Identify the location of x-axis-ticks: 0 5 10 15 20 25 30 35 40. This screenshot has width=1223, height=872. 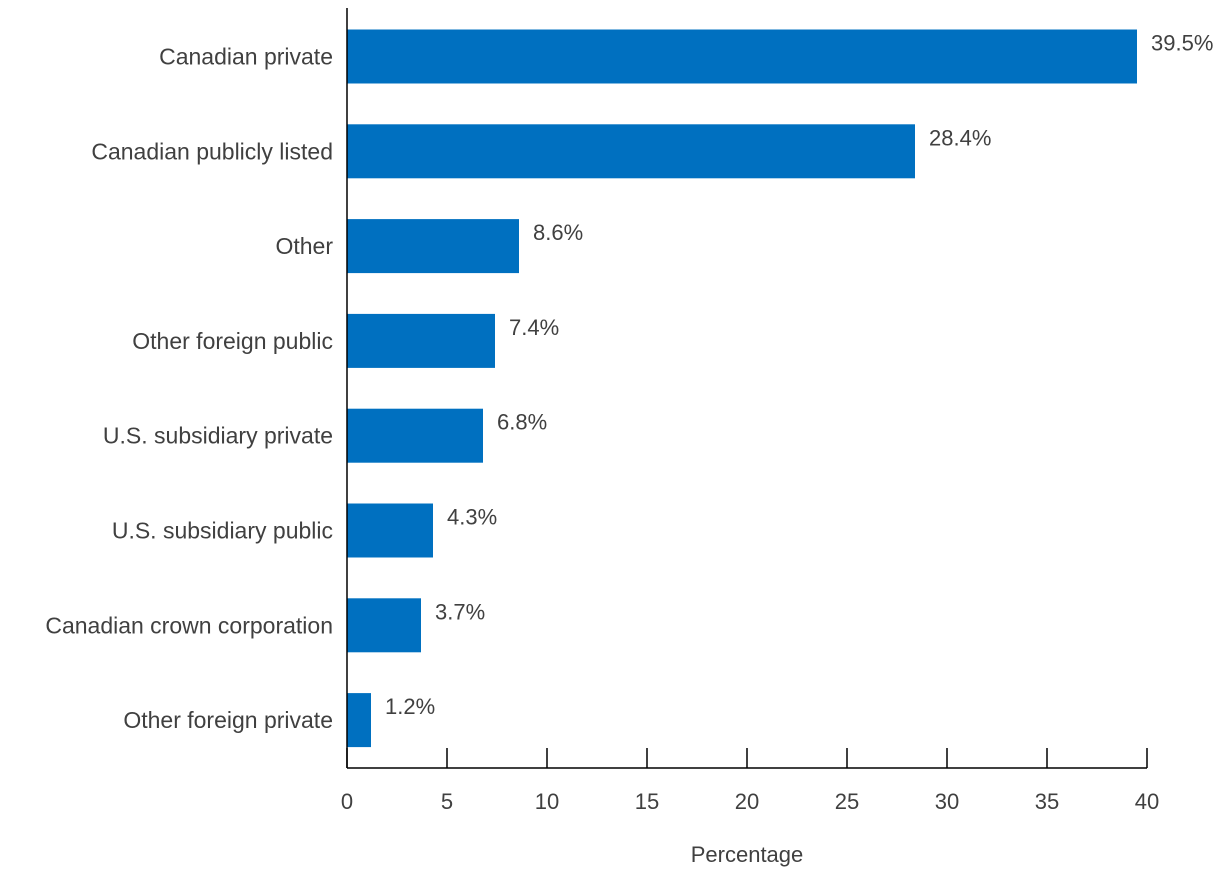
(750, 781).